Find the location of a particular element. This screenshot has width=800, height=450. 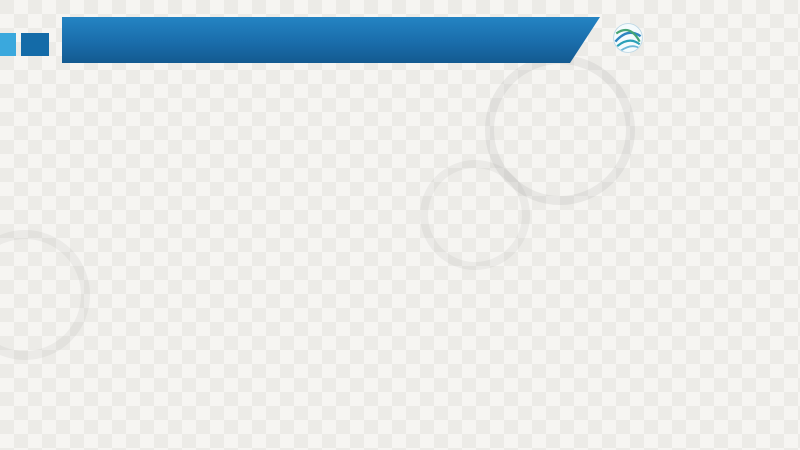

header-accent-dark is located at coordinates (35, 44).